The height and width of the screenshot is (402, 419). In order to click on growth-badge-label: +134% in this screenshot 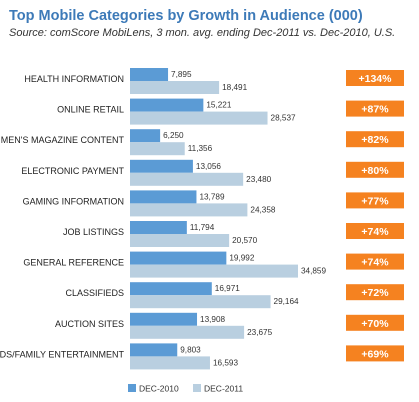, I will do `click(376, 79)`.